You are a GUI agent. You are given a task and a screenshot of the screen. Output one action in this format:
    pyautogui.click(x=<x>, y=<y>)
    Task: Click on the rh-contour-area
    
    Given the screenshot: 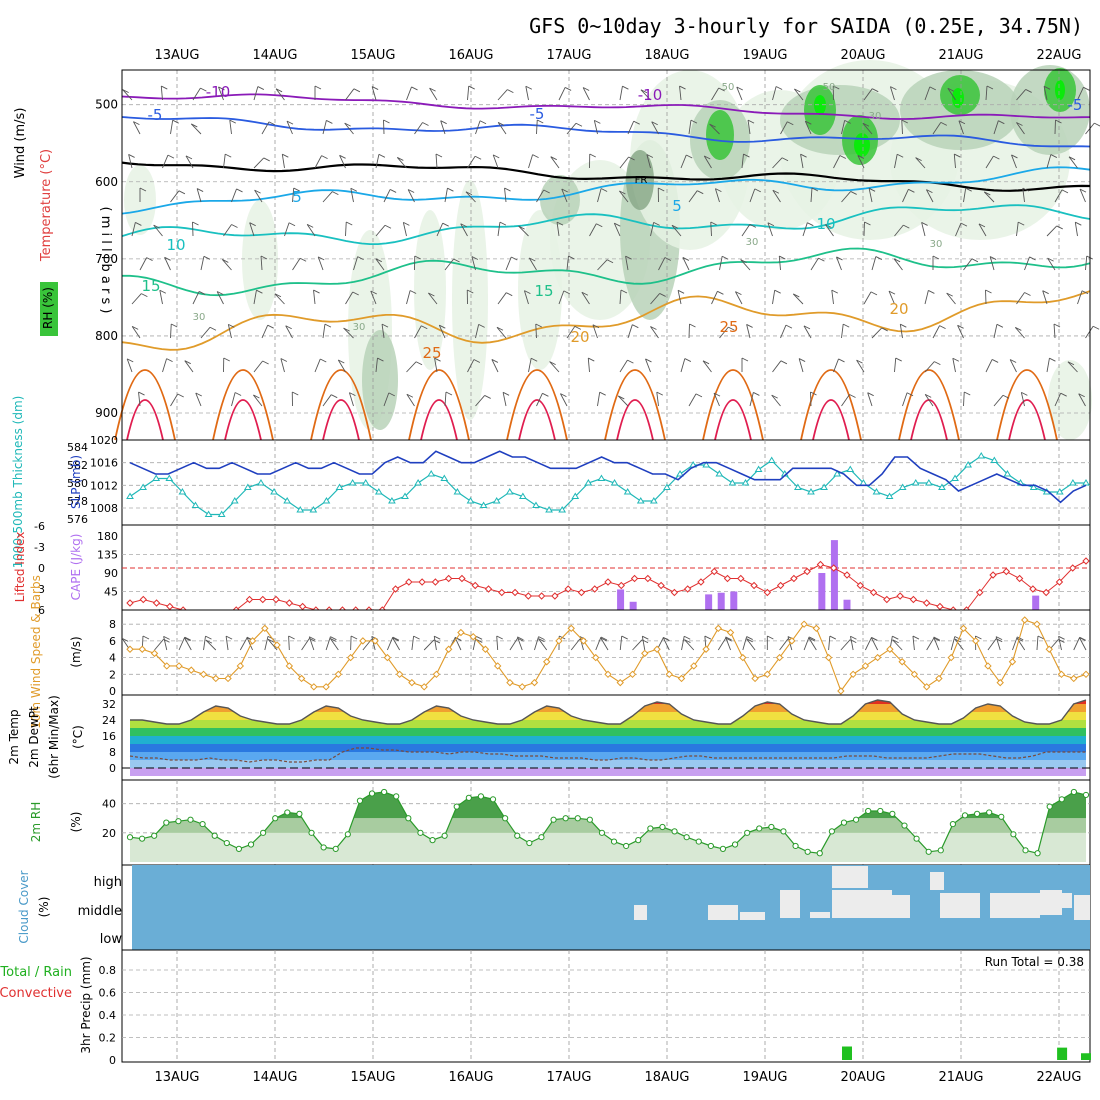 What is the action you would take?
    pyautogui.click(x=720, y=135)
    